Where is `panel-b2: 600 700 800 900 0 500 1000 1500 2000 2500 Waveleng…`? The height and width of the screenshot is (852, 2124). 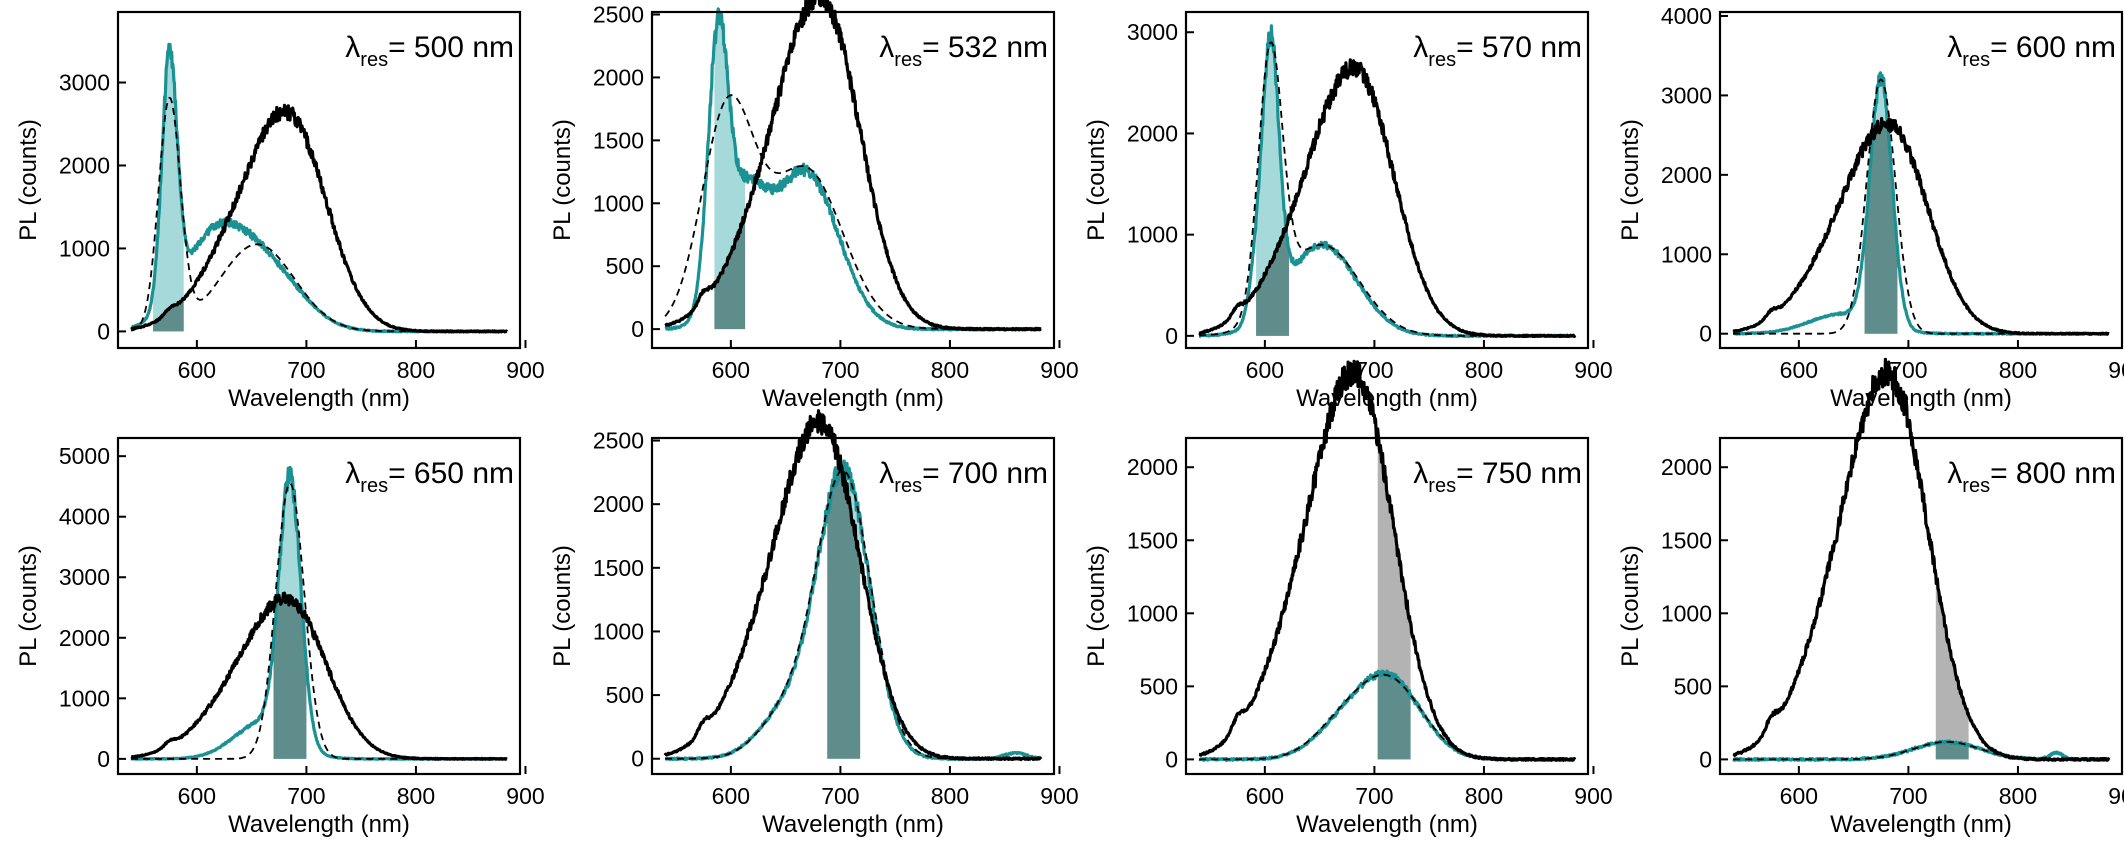 panel-b2: 600 700 800 900 0 500 1000 1500 2000 2500 Waveleng… is located at coordinates (814, 623).